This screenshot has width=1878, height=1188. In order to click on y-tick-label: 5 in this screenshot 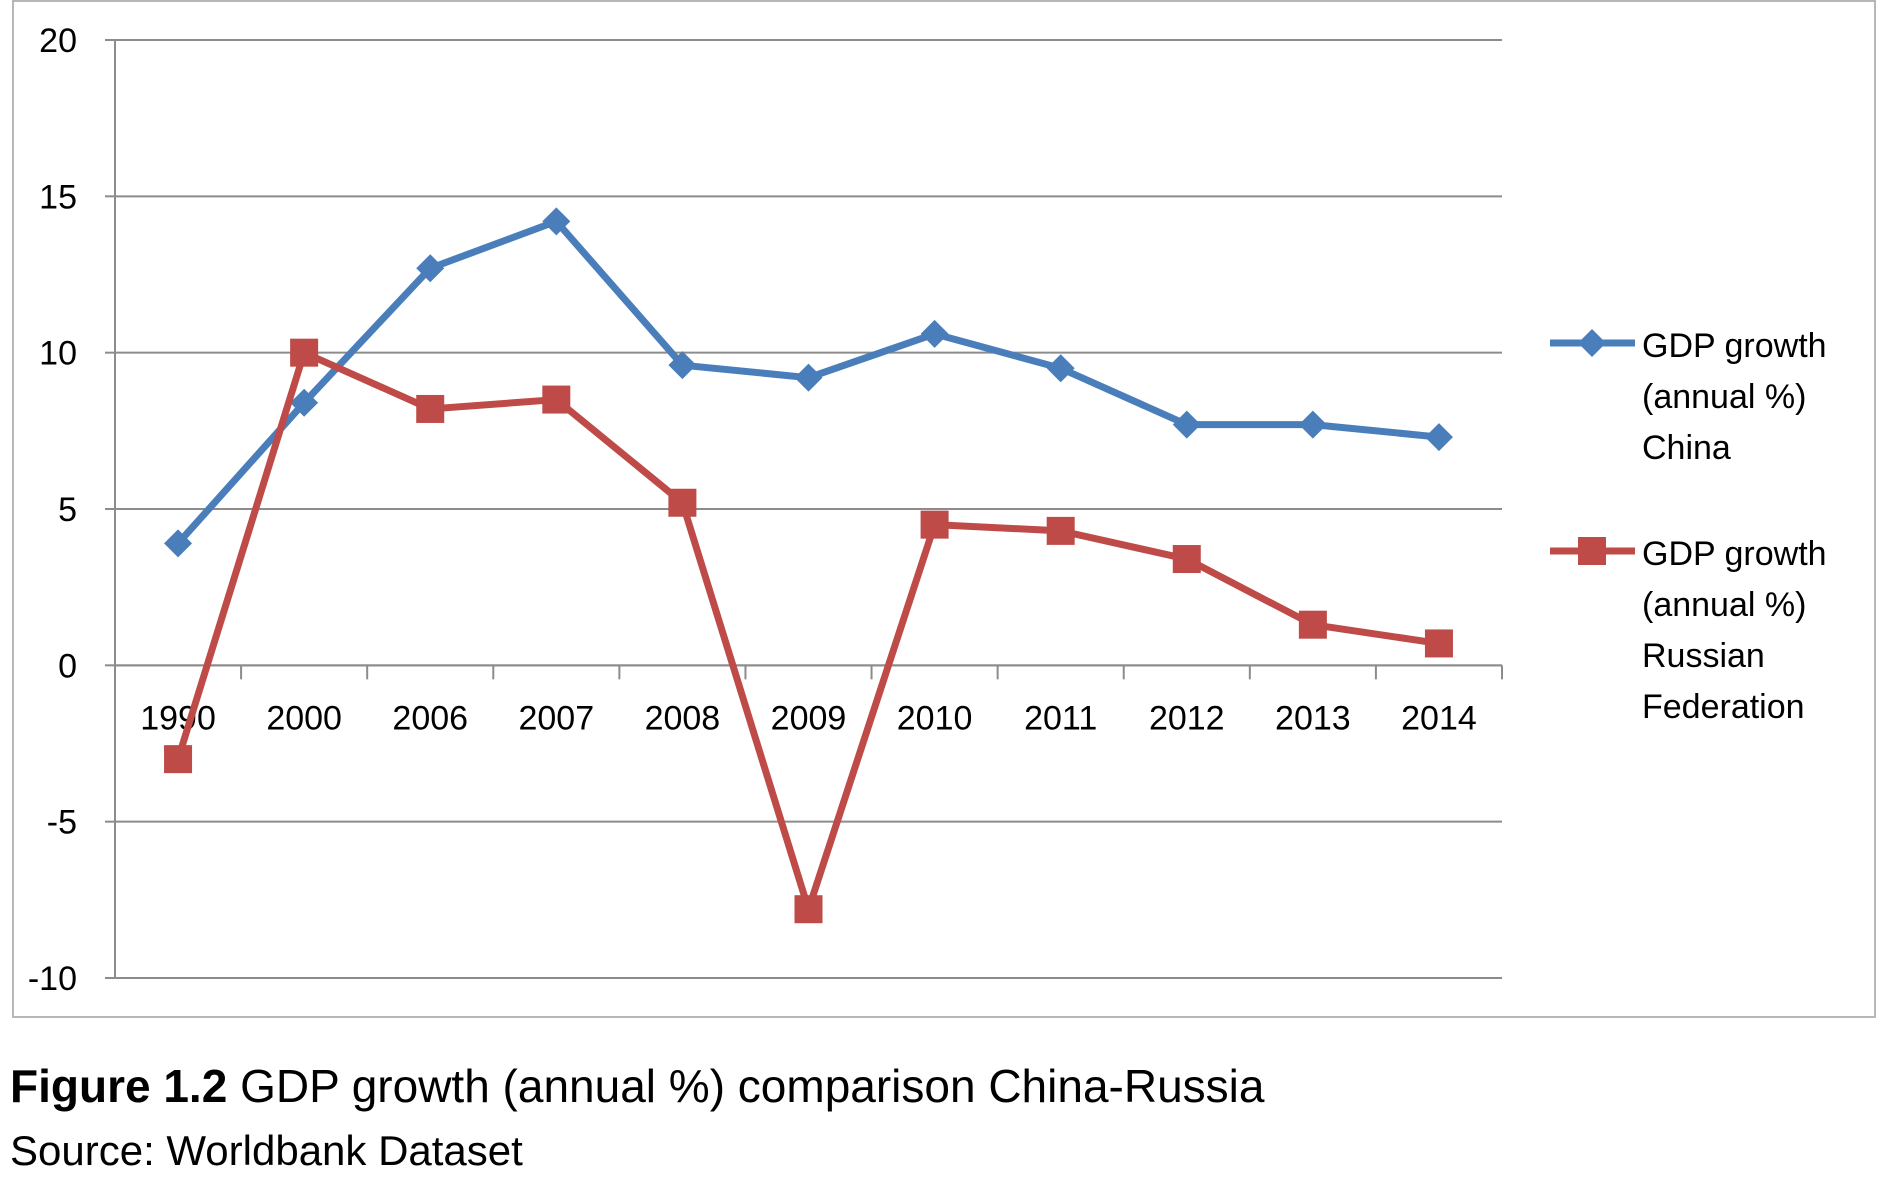, I will do `click(67, 510)`.